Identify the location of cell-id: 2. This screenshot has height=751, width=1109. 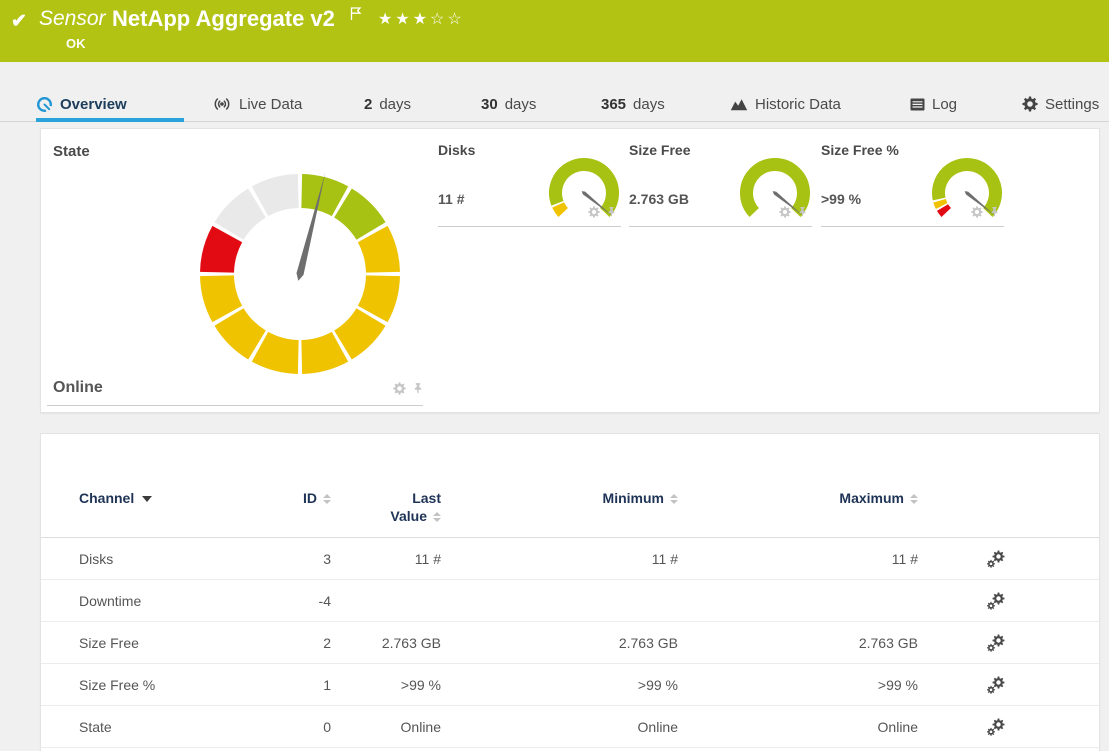
(327, 642).